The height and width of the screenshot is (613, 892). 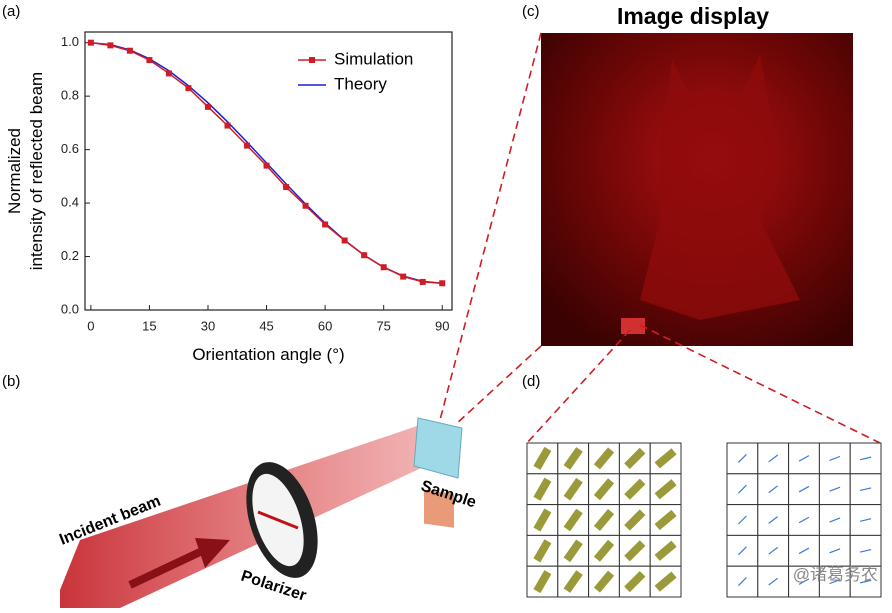 What do you see at coordinates (531, 381) in the screenshot?
I see `panel-label: (d)` at bounding box center [531, 381].